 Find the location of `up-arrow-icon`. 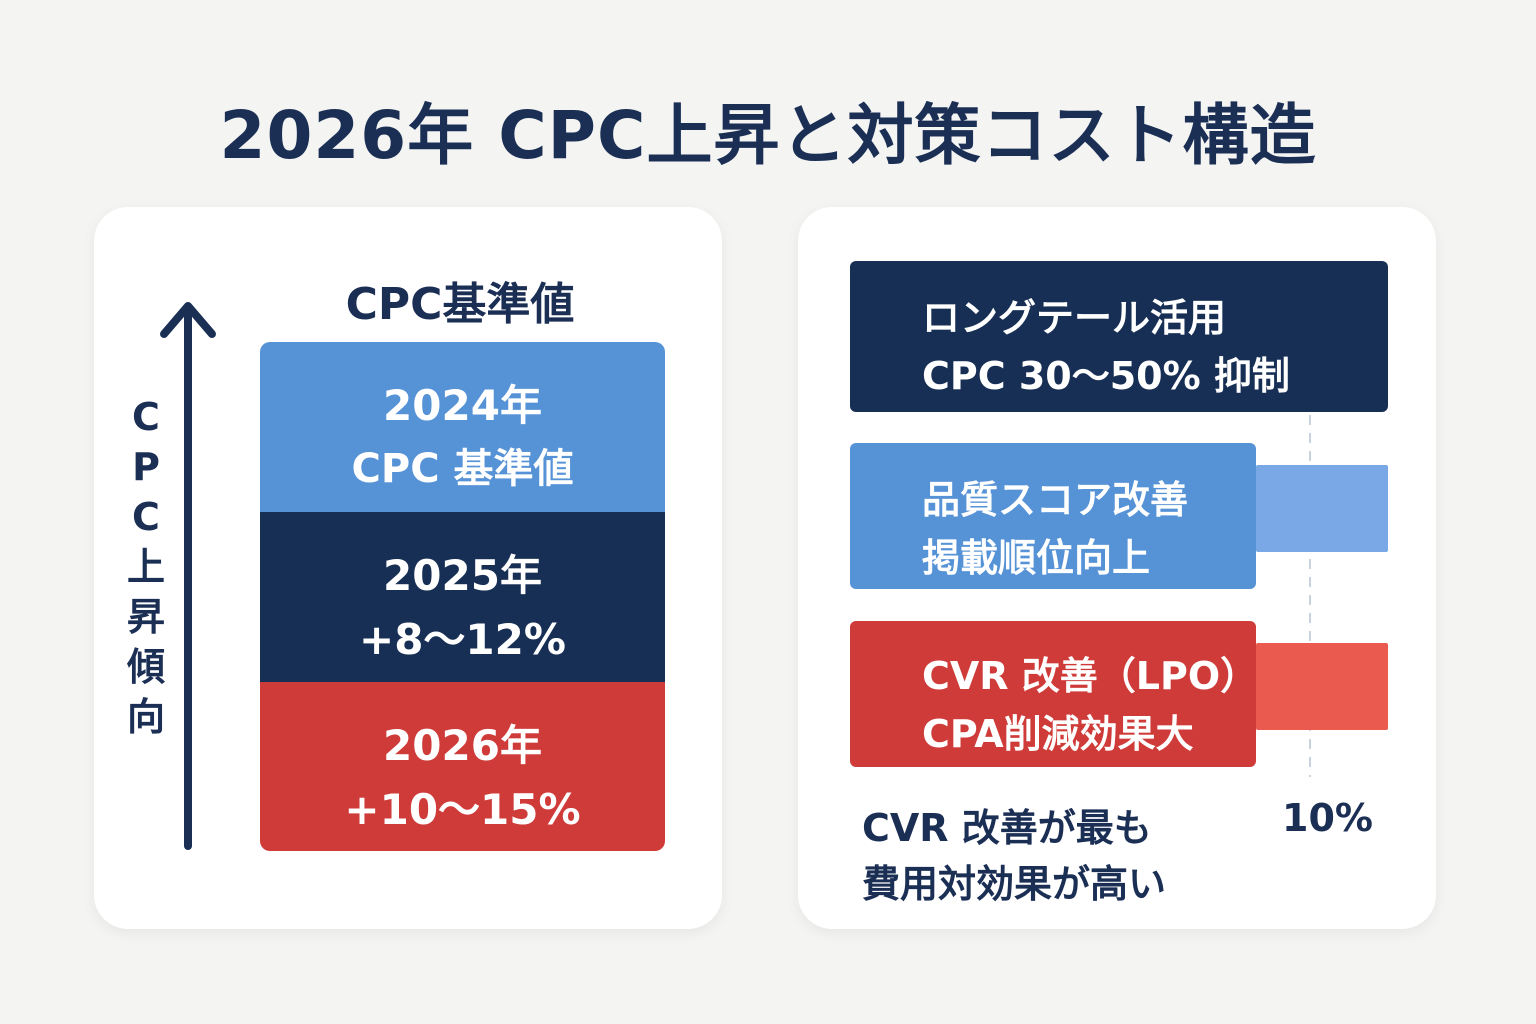

up-arrow-icon is located at coordinates (188, 576).